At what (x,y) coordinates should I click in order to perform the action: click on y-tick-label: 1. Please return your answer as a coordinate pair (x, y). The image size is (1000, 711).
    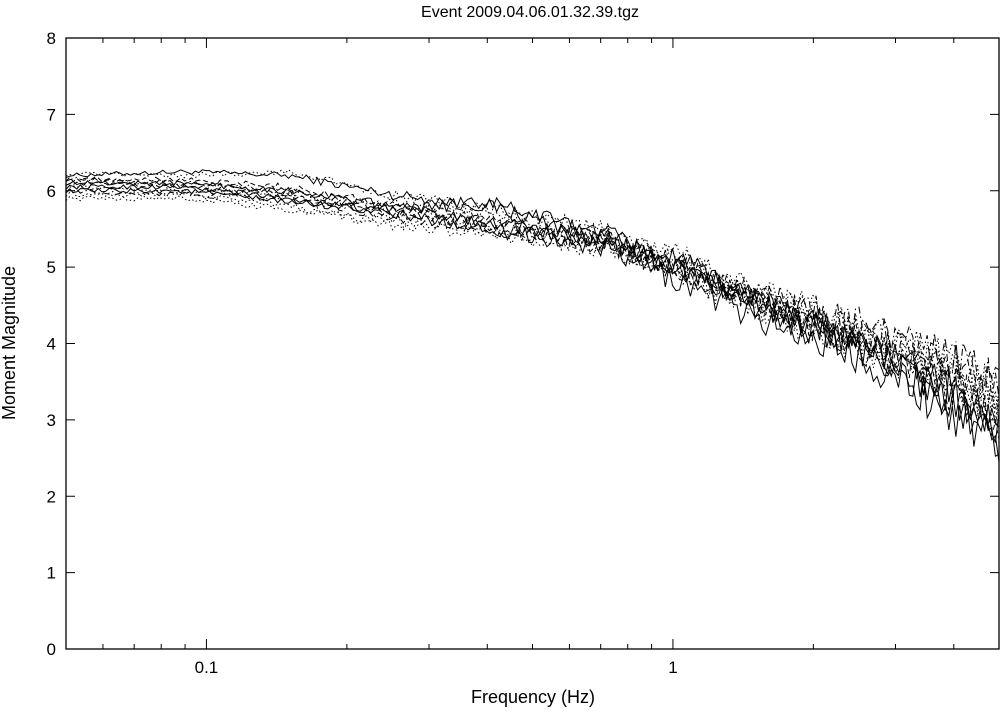
    Looking at the image, I should click on (51, 573).